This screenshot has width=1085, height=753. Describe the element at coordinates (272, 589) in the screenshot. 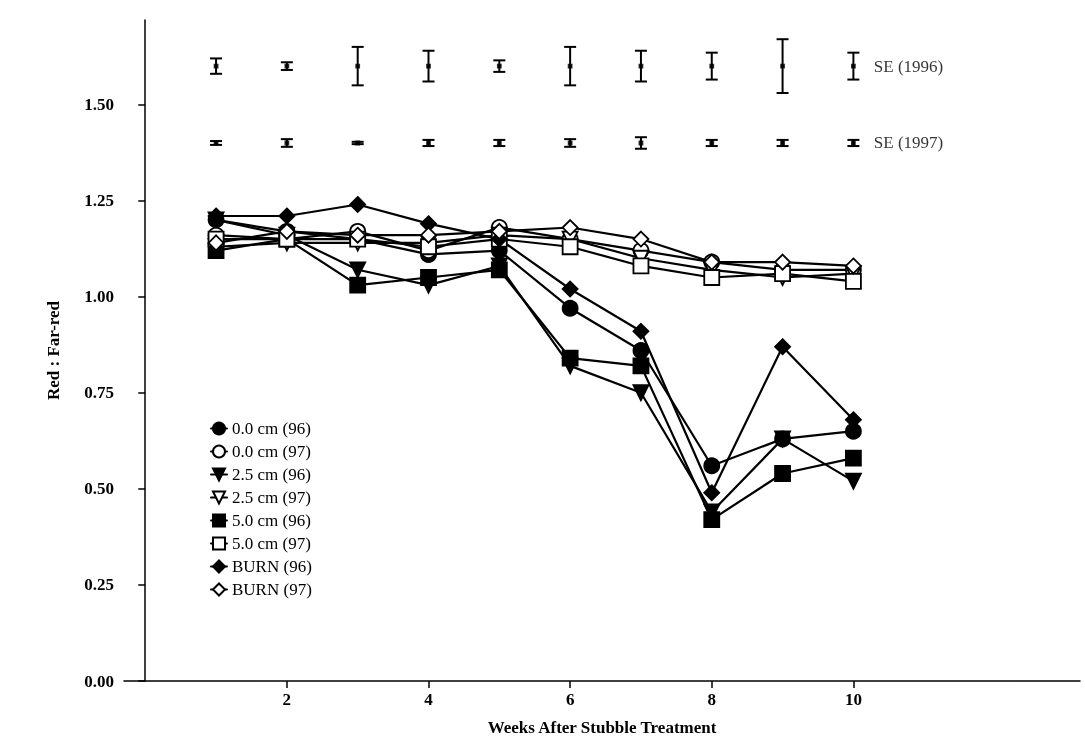

I see `legend-label: BURN (97)` at that location.